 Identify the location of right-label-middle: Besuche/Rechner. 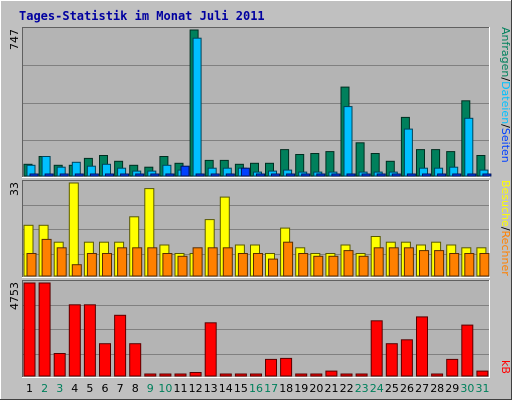
(505, 228).